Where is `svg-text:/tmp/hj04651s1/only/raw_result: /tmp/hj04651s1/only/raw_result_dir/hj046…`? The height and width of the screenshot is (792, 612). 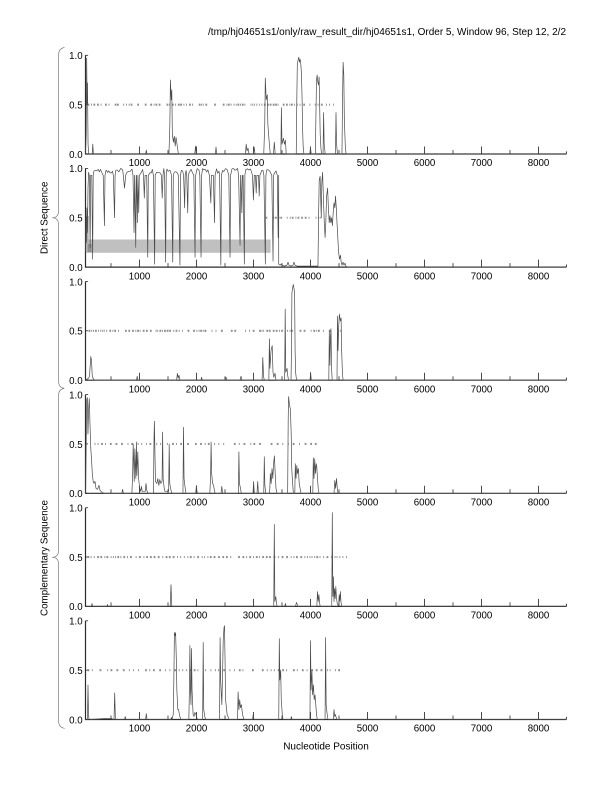 svg-text:/tmp/hj04651s1/only/raw_result: /tmp/hj04651s1/only/raw_result_dir/hj046… is located at coordinates (387, 32).